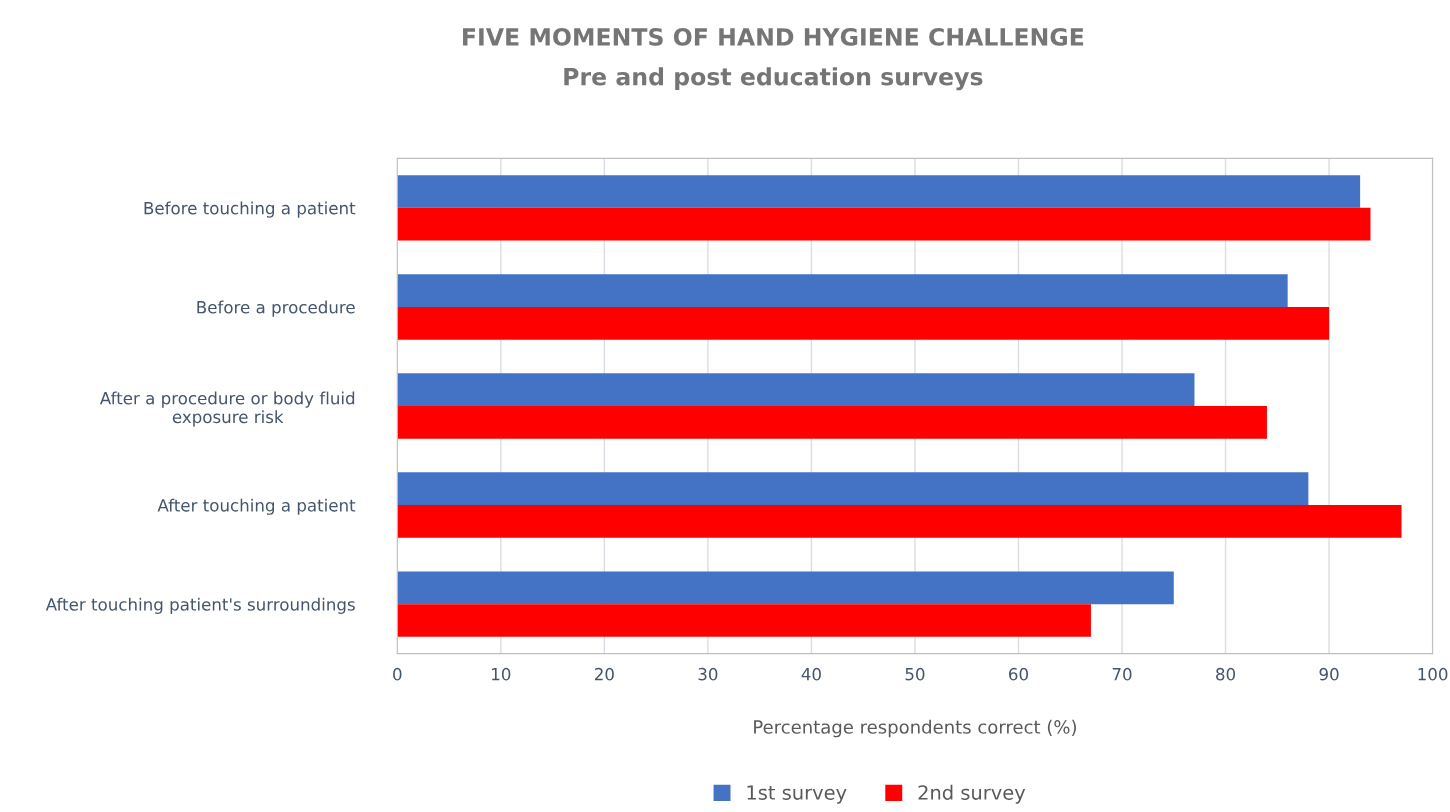 Image resolution: width=1450 pixels, height=812 pixels. Describe the element at coordinates (773, 36) in the screenshot. I see `chart-title: FIVE MOMENTS OF HAND HYGIENE CHALLENGE` at that location.